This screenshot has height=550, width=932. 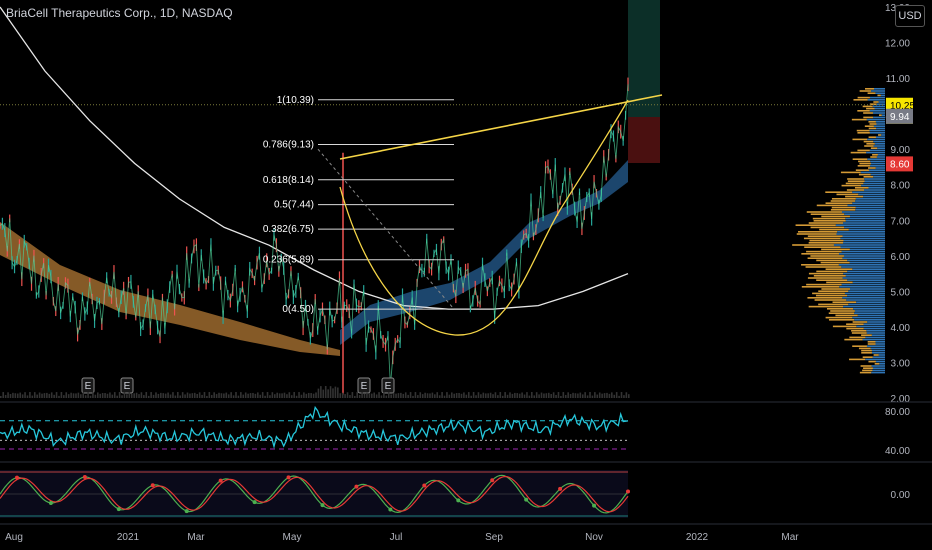 I want to click on price-axis-label: 12.00, so click(x=897, y=44).